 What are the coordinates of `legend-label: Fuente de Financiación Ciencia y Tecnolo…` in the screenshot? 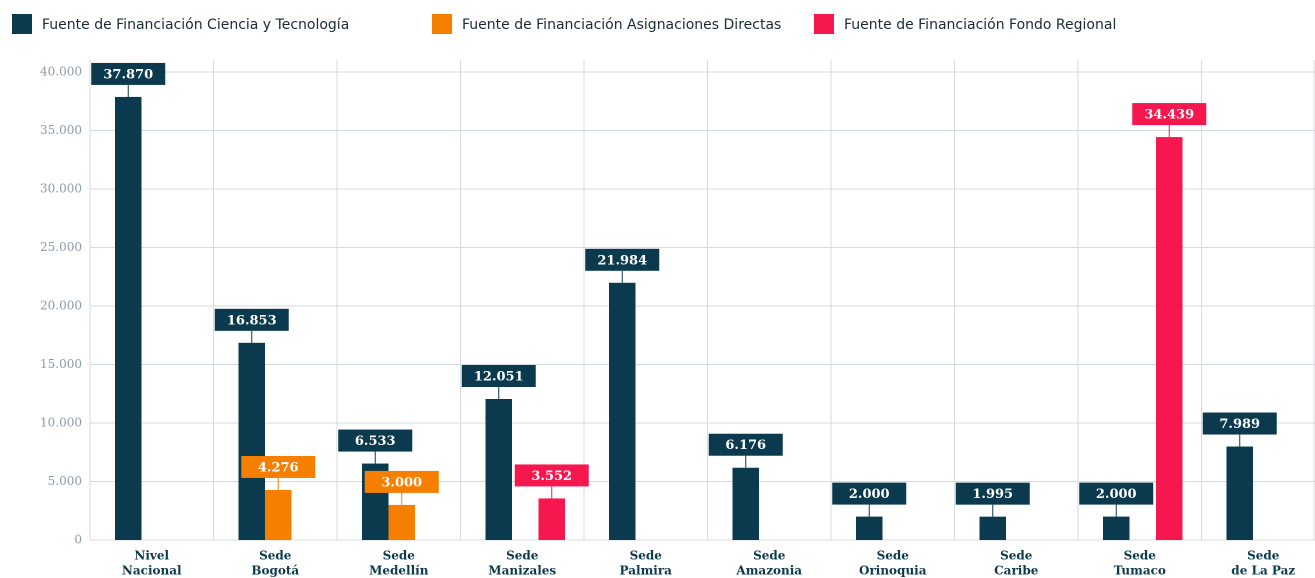 It's located at (195, 25).